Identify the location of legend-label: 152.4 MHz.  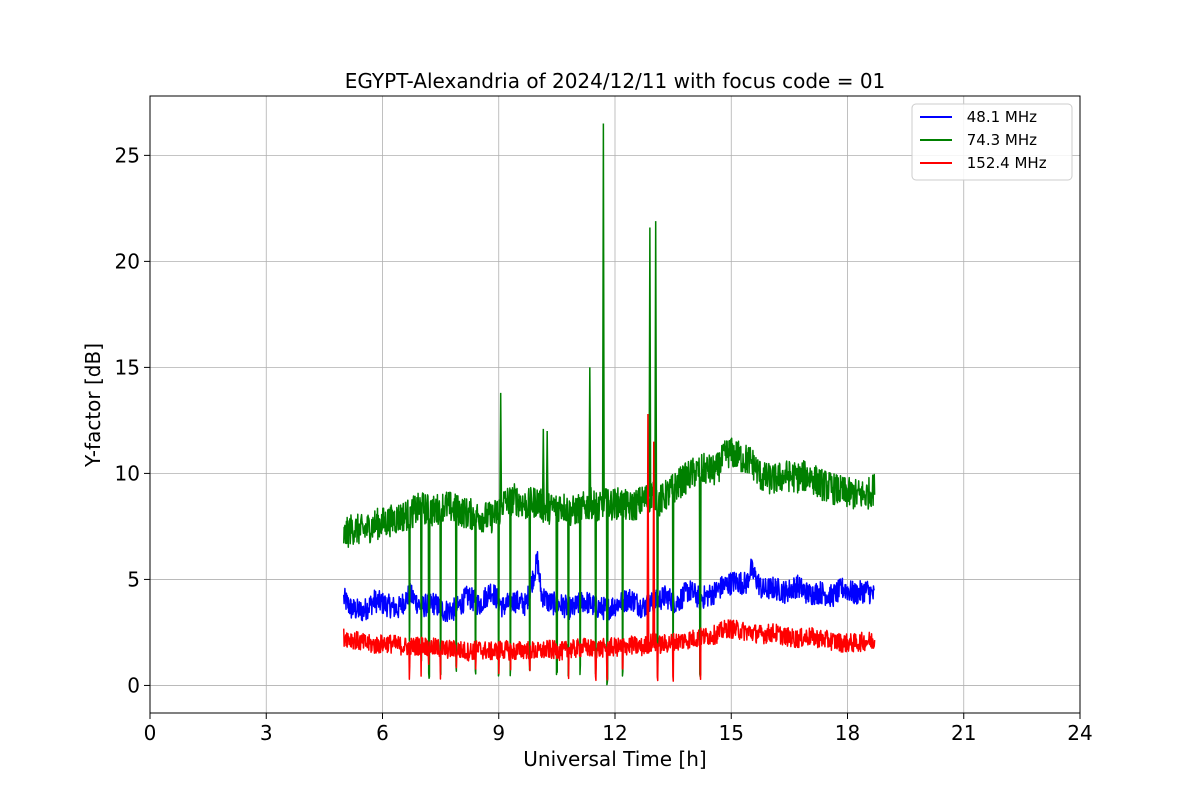
(1004, 163).